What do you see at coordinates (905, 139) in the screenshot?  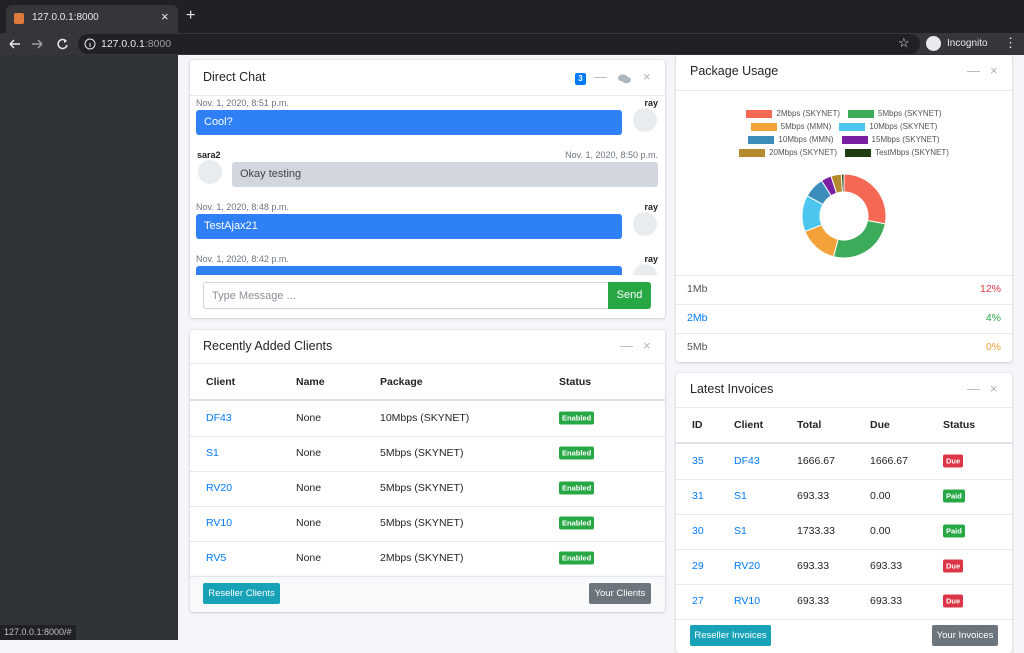 I see `legend-label: 15Mbps (SKYNET)` at bounding box center [905, 139].